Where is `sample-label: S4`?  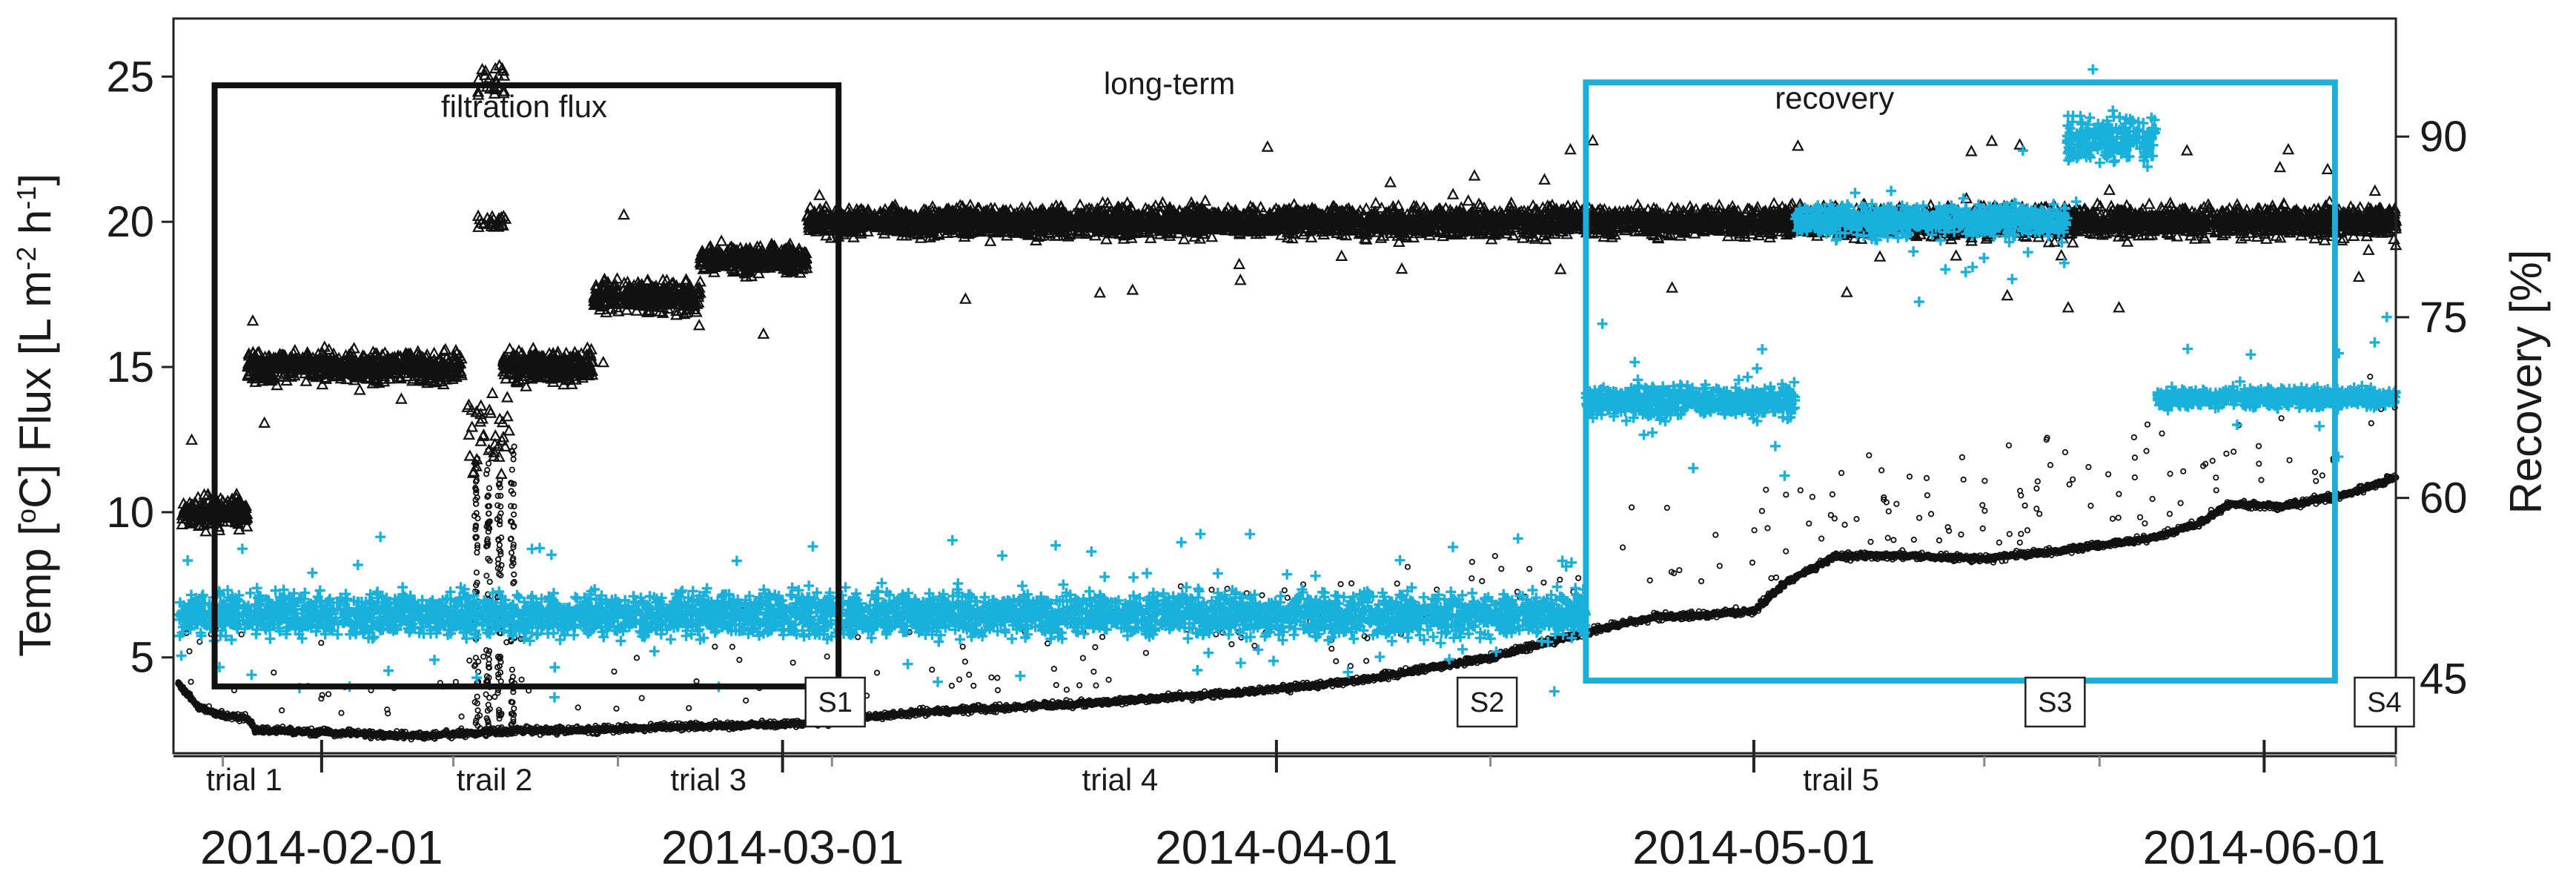 sample-label: S4 is located at coordinates (2384, 702).